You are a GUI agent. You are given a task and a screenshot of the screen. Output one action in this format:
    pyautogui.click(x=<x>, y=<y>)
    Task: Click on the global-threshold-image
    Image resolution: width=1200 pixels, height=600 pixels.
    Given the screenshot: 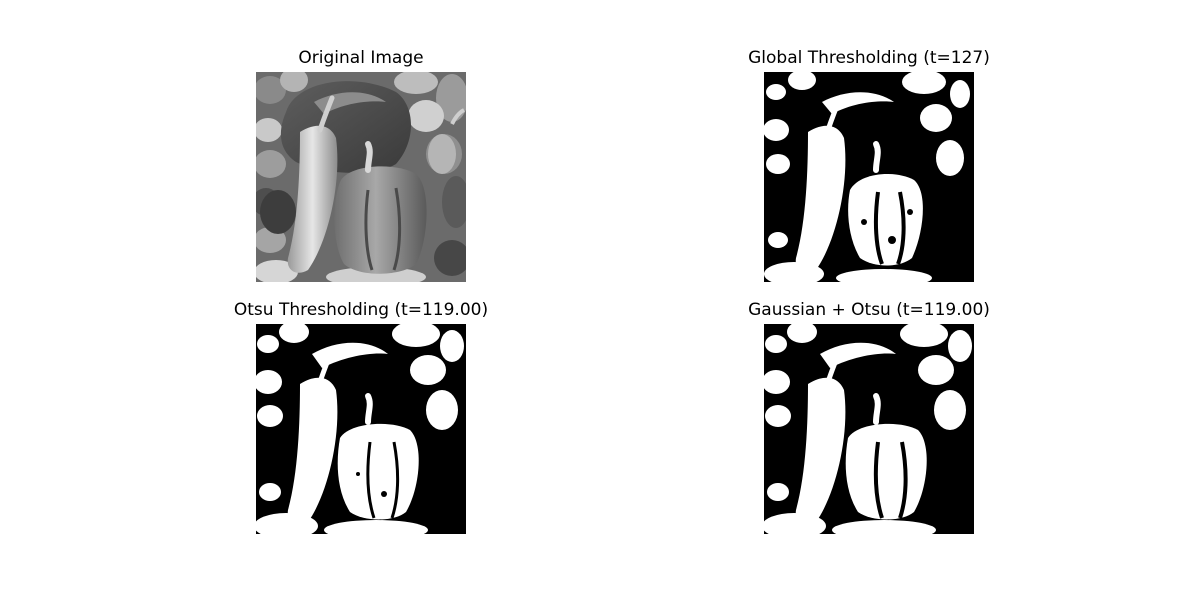 What is the action you would take?
    pyautogui.click(x=869, y=177)
    